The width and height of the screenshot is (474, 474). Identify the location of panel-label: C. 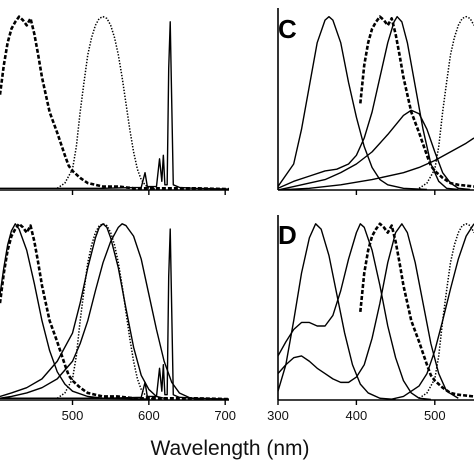
(287, 29).